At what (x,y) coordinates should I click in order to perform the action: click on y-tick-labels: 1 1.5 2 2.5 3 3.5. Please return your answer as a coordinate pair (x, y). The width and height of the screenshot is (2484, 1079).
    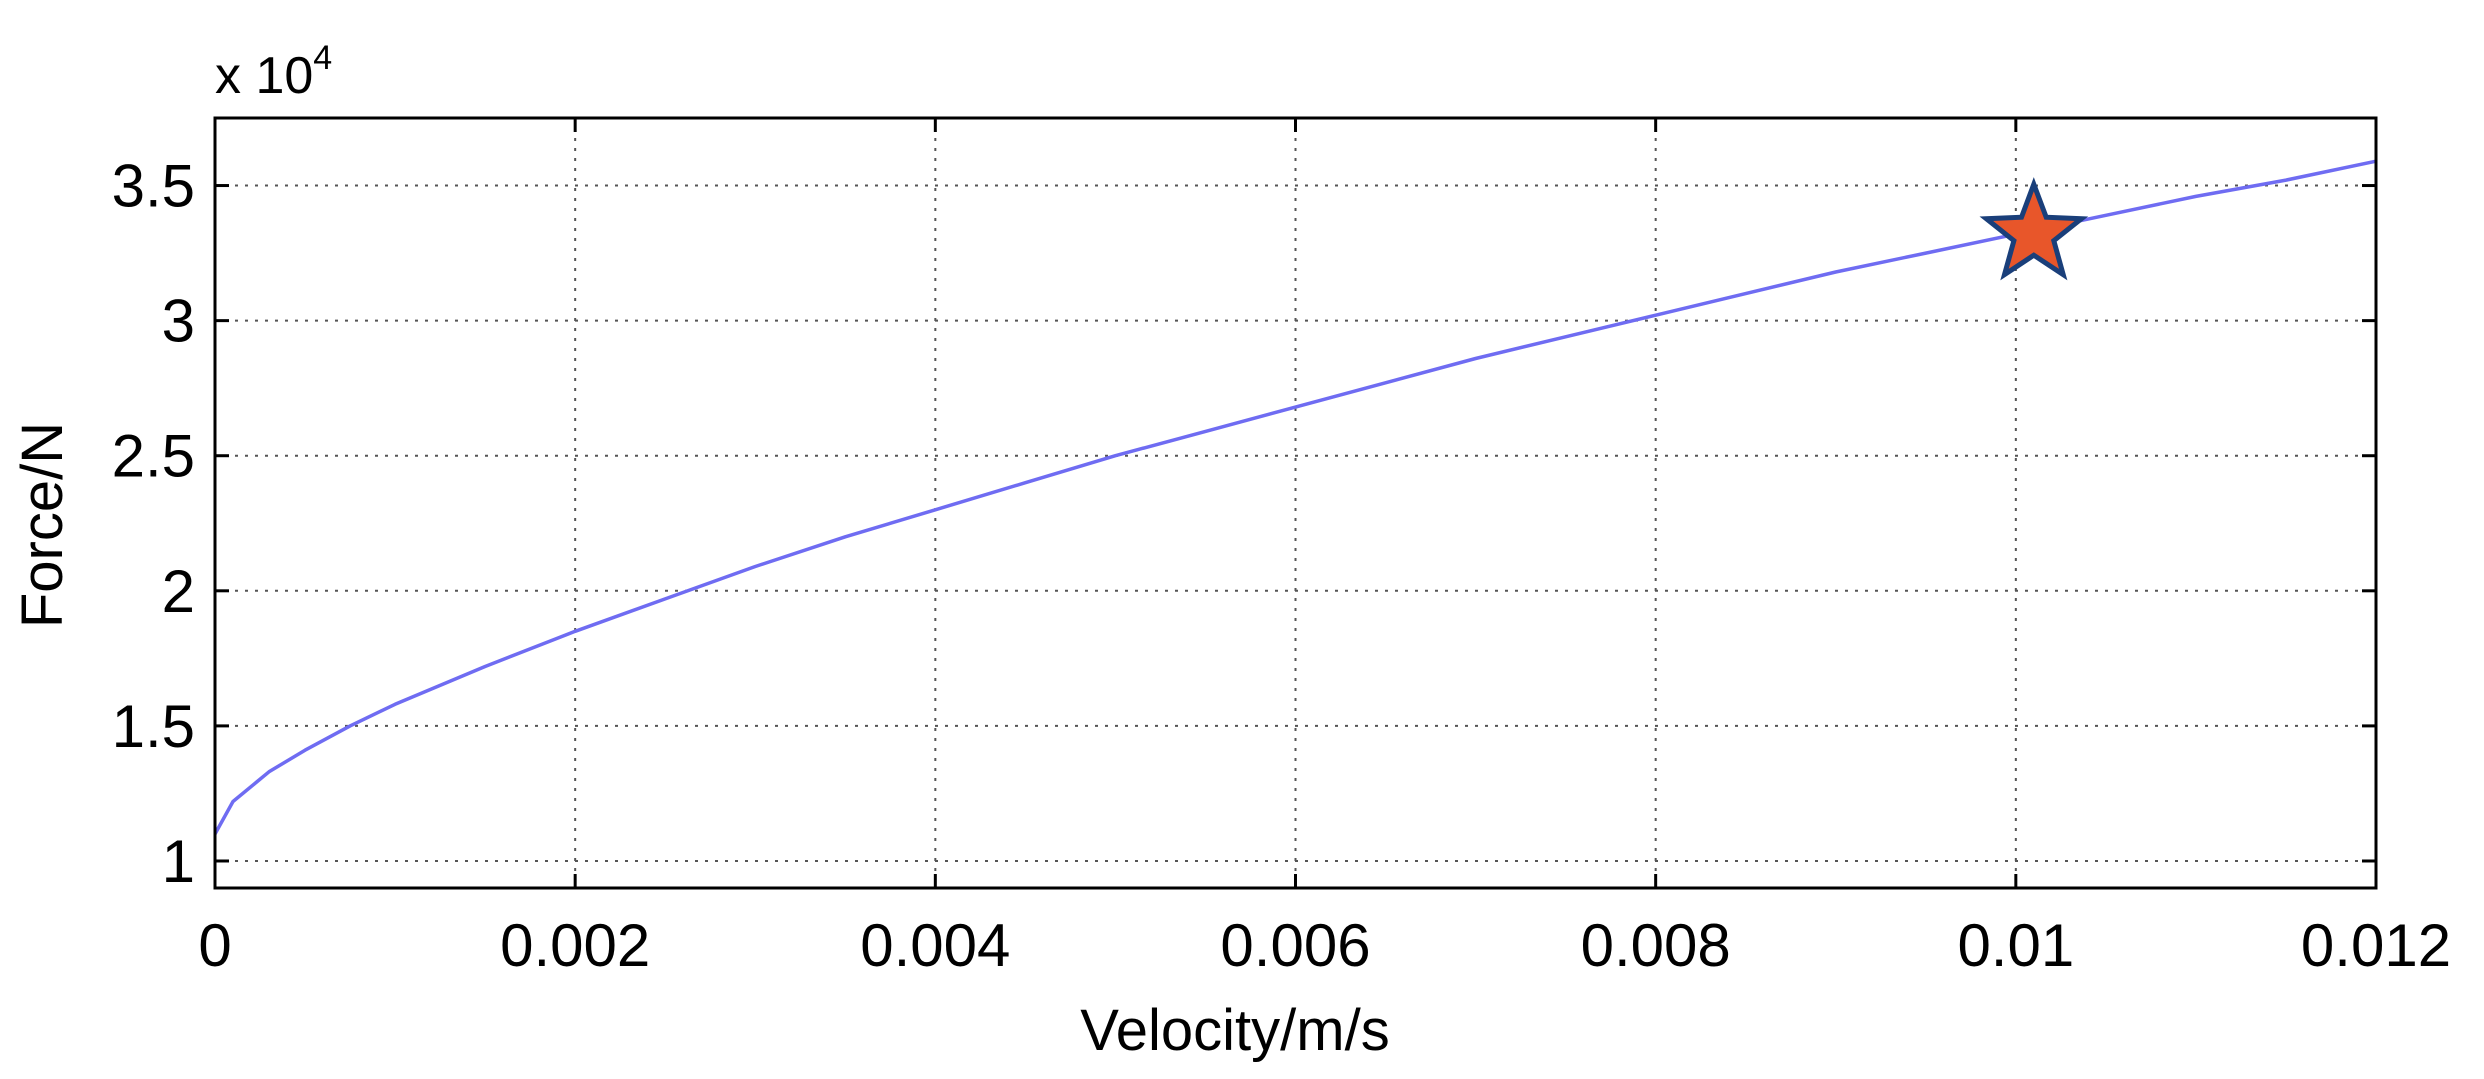
    Looking at the image, I should click on (153, 524).